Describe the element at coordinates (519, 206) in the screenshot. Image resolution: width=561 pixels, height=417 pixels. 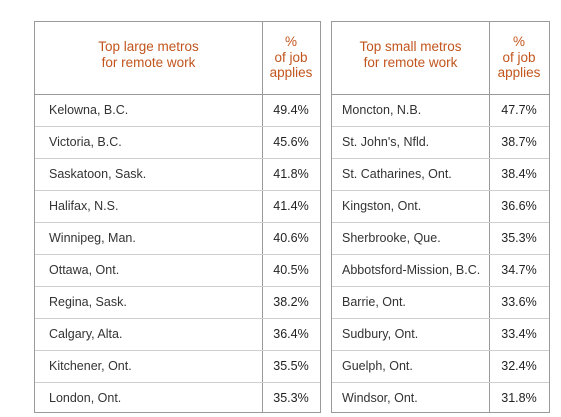
I see `pct-value: 36.6%` at that location.